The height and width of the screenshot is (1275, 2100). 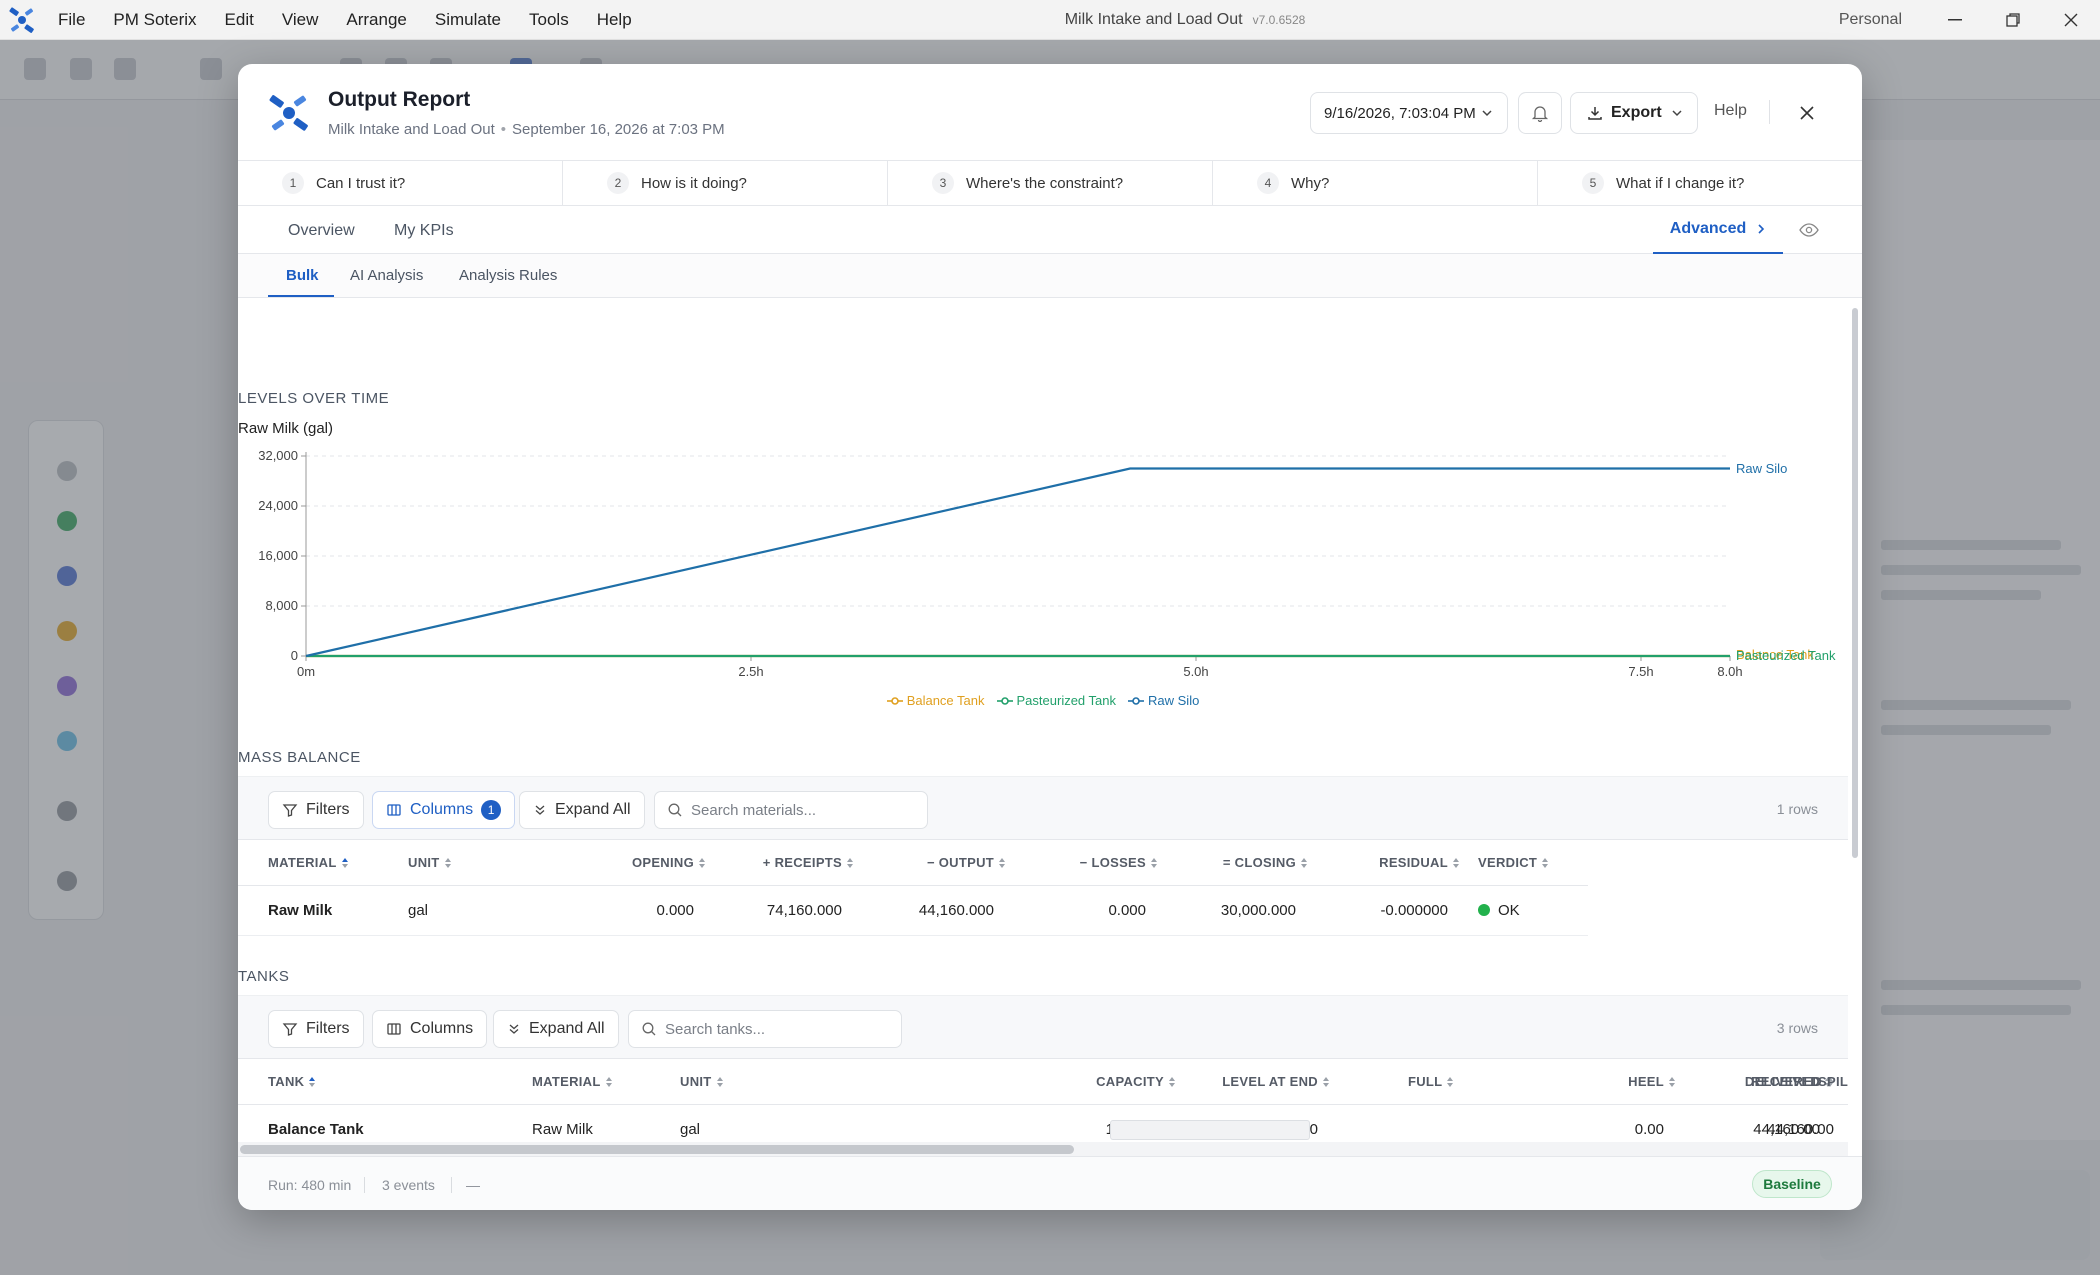 What do you see at coordinates (1620, 1081) in the screenshot?
I see `column-header: HEEL` at bounding box center [1620, 1081].